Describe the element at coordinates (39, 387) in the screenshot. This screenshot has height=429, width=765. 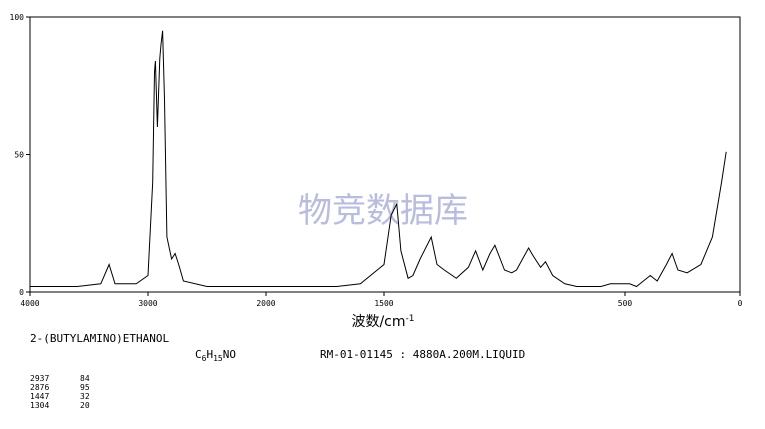
I see `peak-wavenumber: 2876` at that location.